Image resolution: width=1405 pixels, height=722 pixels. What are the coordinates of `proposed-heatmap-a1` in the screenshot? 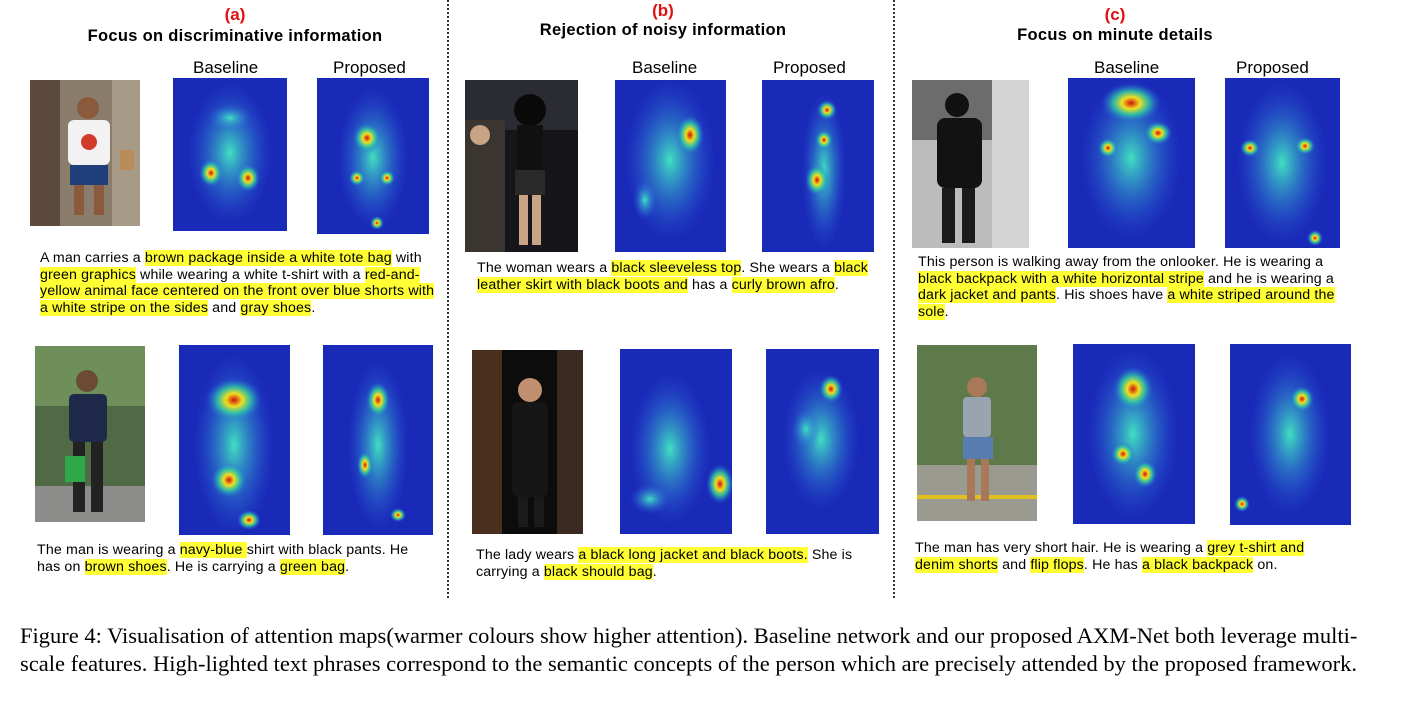 It's located at (373, 156).